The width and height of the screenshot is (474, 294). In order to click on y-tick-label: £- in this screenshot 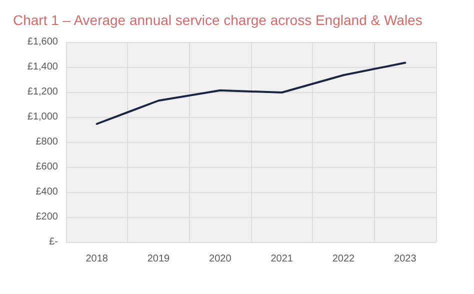, I will do `click(53, 242)`.